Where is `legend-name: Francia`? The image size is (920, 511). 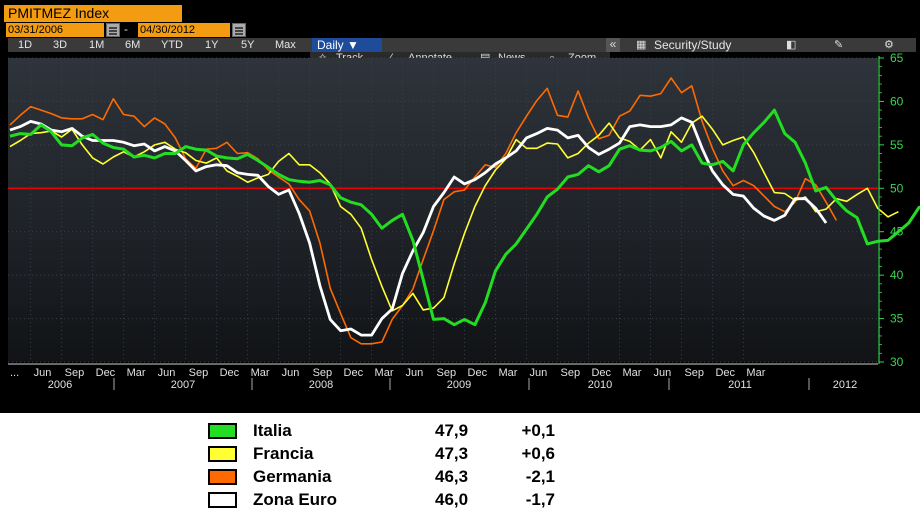
legend-name: Francia is located at coordinates (283, 453).